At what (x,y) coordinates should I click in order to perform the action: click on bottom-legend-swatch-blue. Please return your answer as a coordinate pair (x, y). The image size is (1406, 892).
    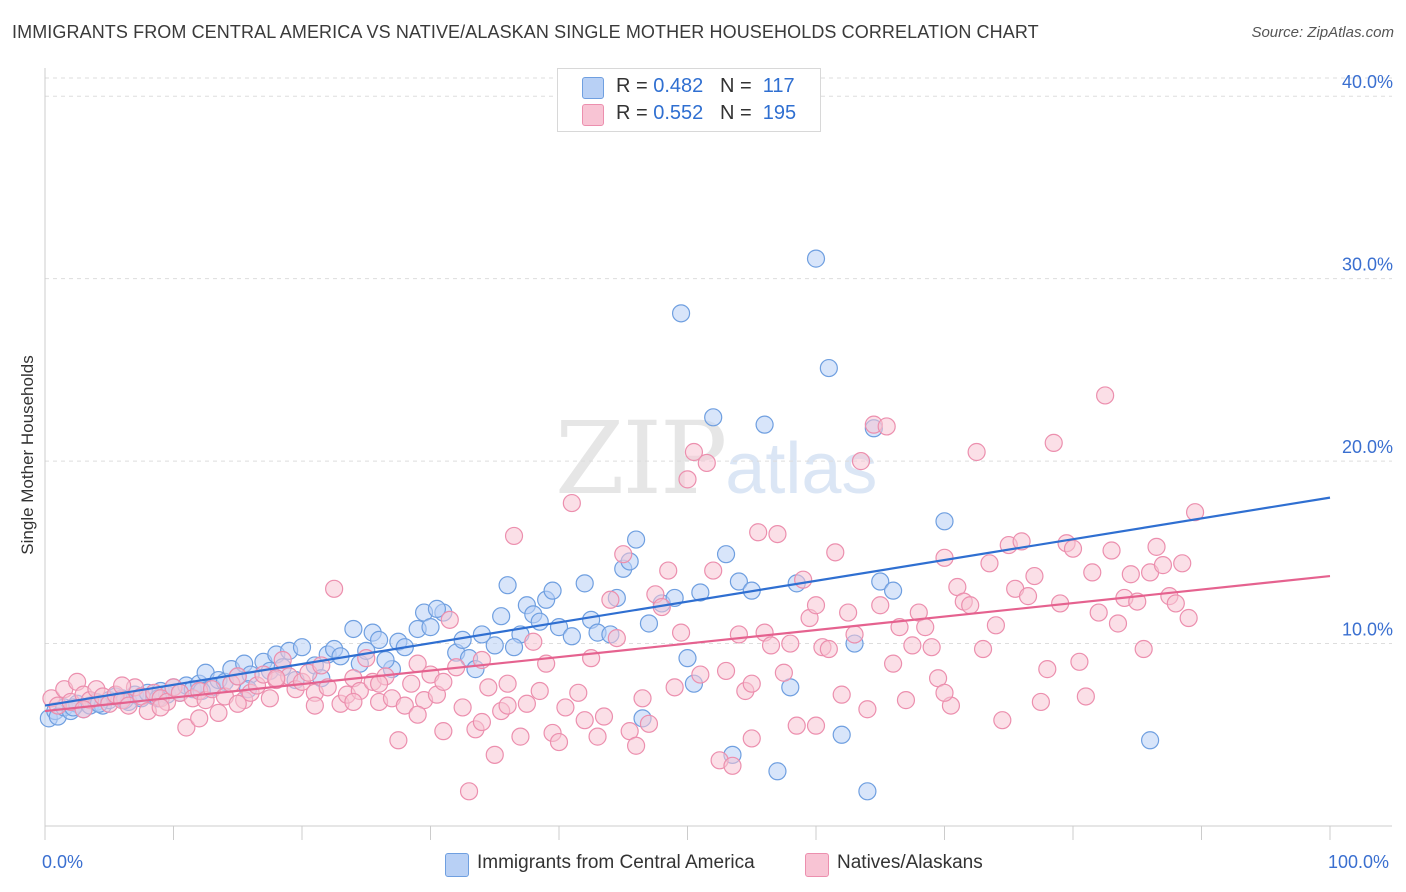
    Looking at the image, I should click on (457, 865).